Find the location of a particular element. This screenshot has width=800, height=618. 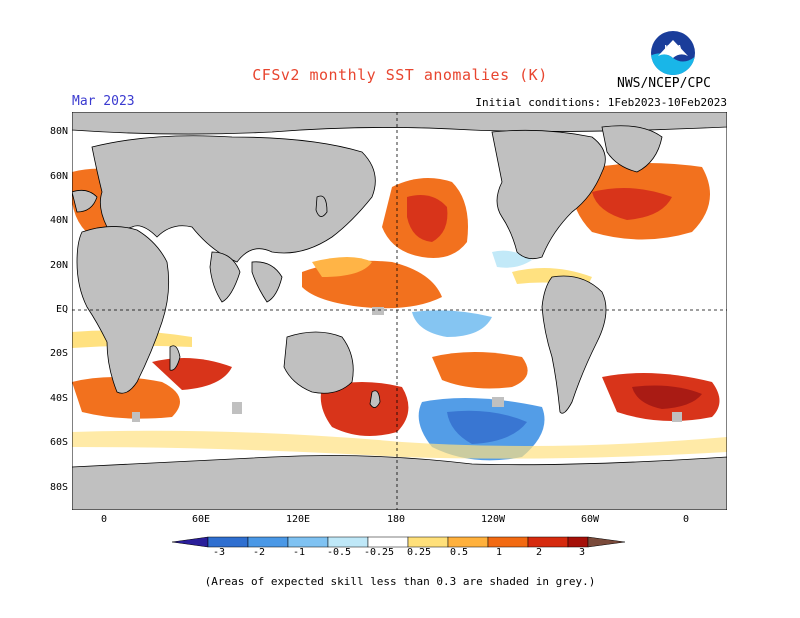

colorbar is located at coordinates (398, 542).